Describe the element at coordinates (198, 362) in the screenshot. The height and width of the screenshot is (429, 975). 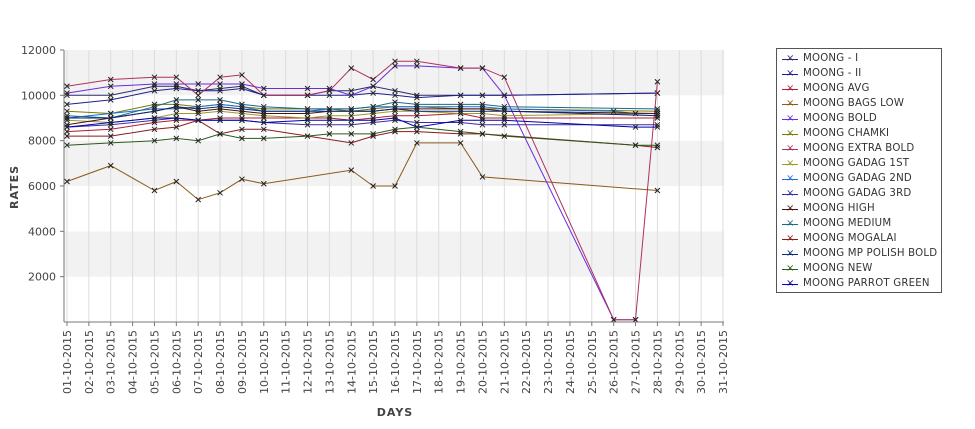
I see `x-tick-label: 07-10-2015` at that location.